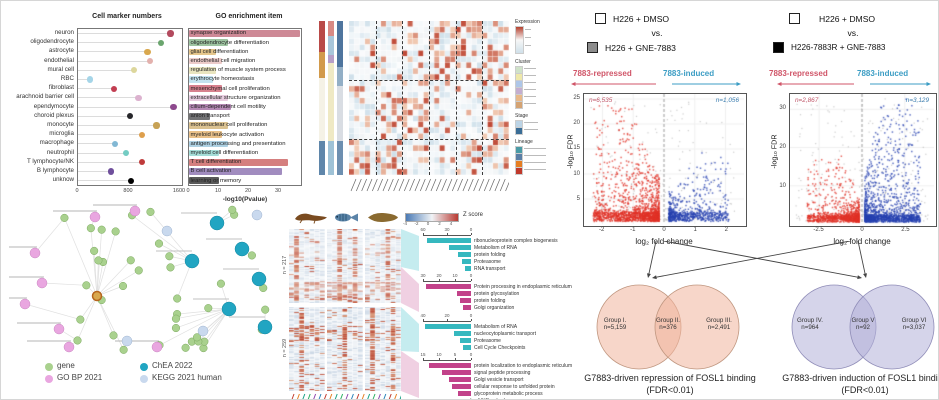 Image resolution: width=939 pixels, height=400 pixels. What do you see at coordinates (127, 341) in the screenshot?
I see `kegg-node` at bounding box center [127, 341].